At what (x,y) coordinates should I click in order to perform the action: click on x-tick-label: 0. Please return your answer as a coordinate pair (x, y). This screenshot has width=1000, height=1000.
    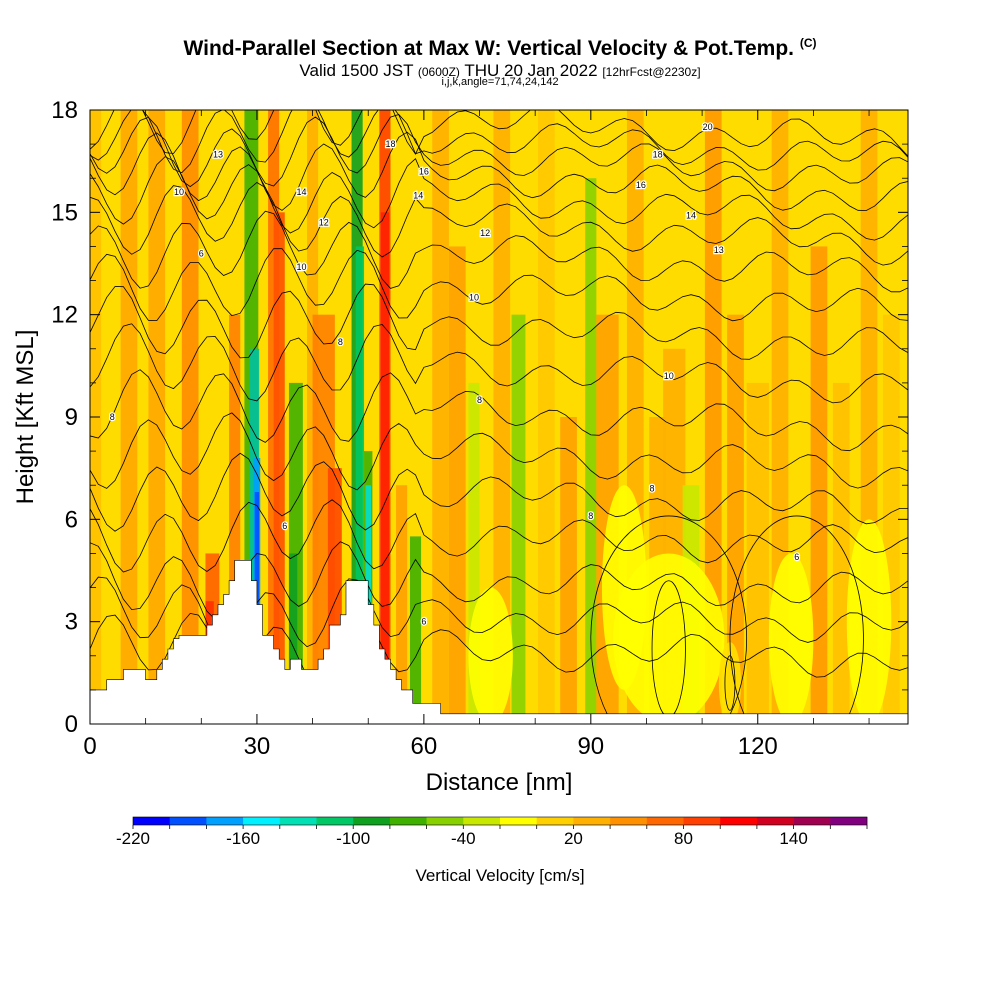
    Looking at the image, I should click on (89, 746).